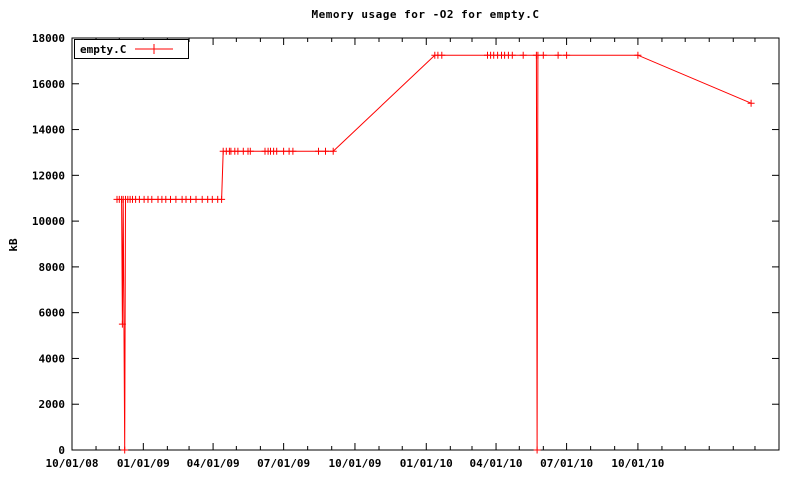 The width and height of the screenshot is (800, 480). I want to click on x-tick-label: 04/01/10, so click(496, 463).